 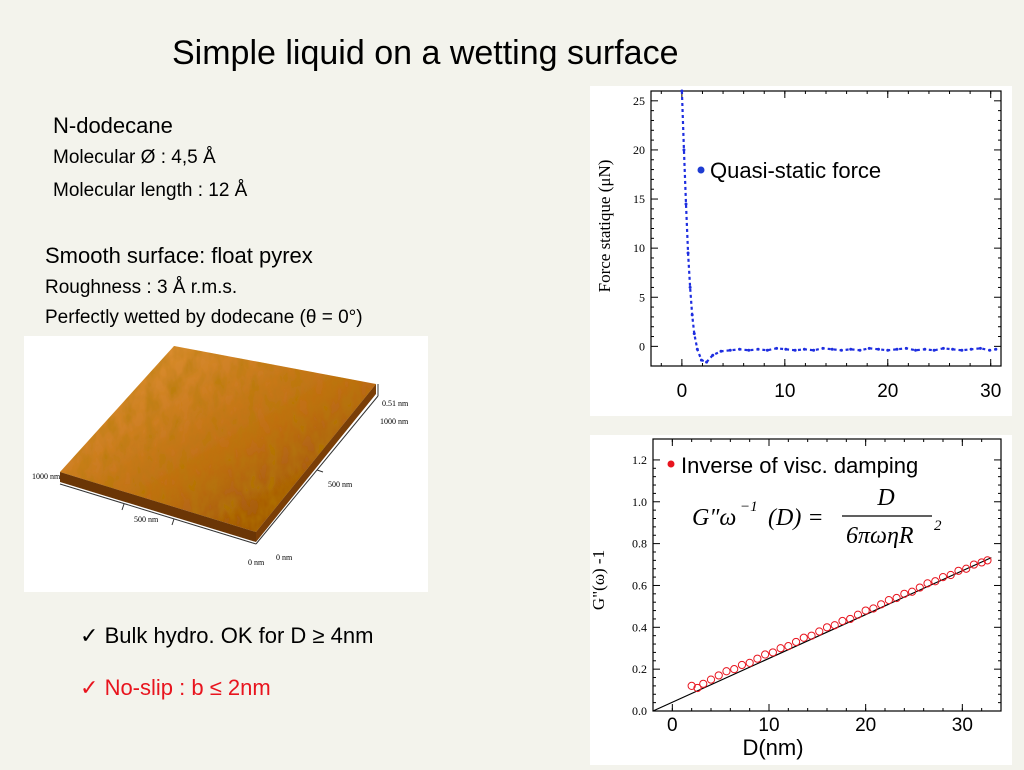 I want to click on formula-denominator: 6πωηR, so click(x=880, y=536).